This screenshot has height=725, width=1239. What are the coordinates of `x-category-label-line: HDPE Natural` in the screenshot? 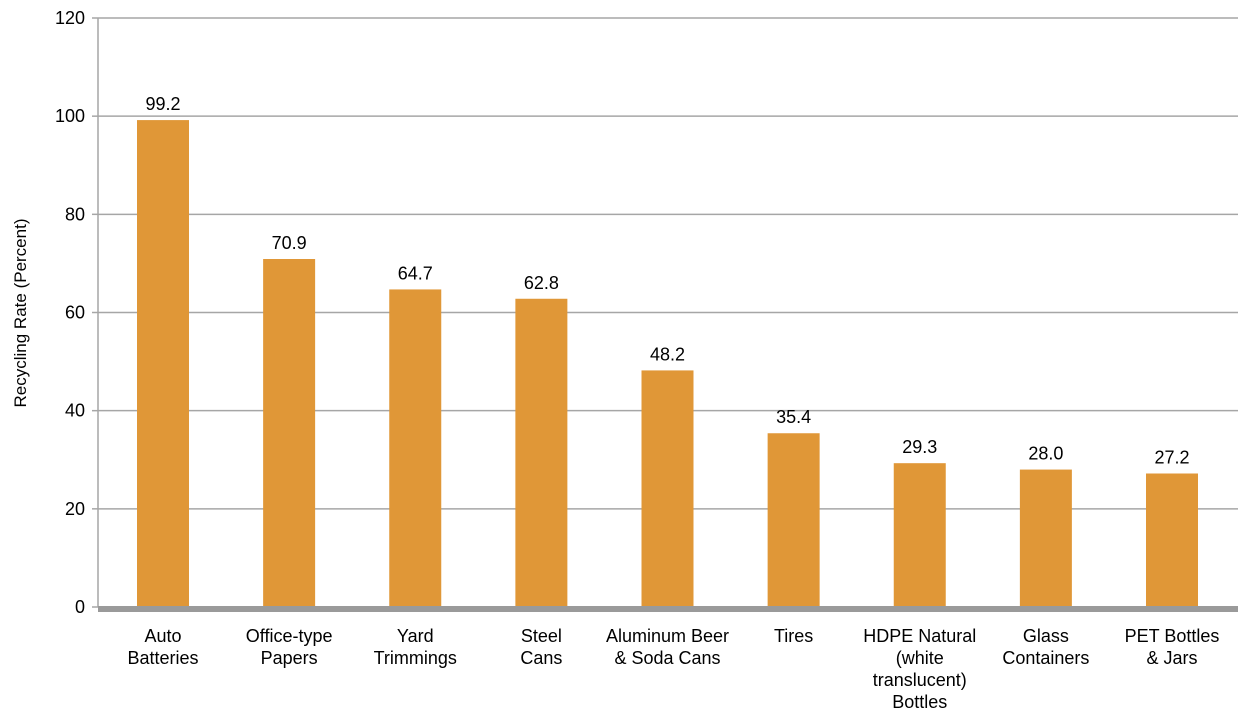 It's located at (919, 636).